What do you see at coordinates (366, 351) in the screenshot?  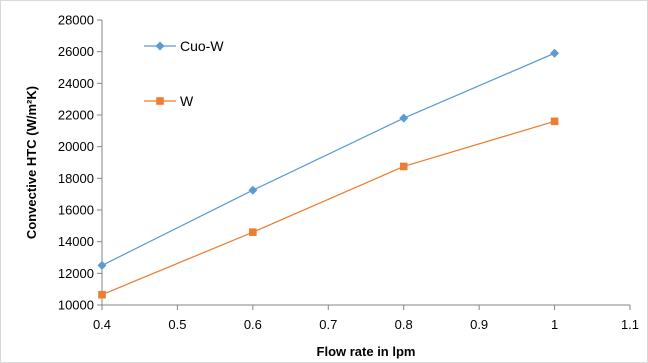 I see `x-axis-title: Flow rate in lpm` at bounding box center [366, 351].